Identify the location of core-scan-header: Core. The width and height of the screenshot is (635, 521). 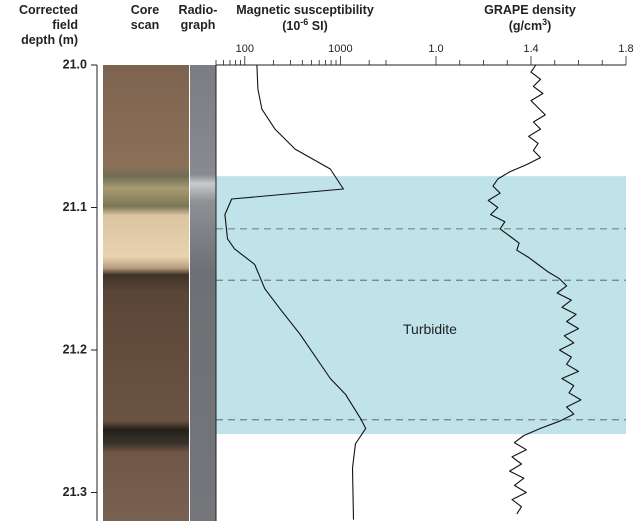
(145, 10).